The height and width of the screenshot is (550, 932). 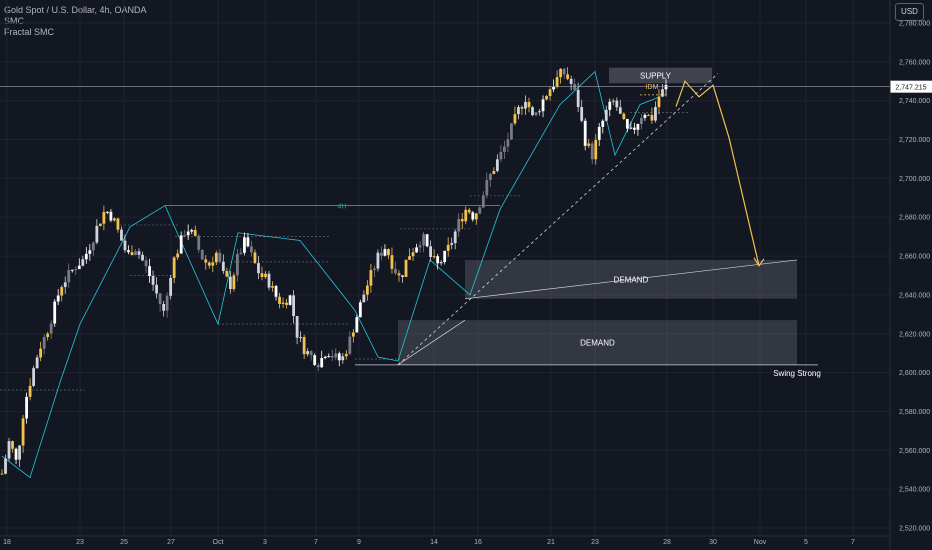 What do you see at coordinates (914, 257) in the screenshot?
I see `price-tick-label: 2,660.000` at bounding box center [914, 257].